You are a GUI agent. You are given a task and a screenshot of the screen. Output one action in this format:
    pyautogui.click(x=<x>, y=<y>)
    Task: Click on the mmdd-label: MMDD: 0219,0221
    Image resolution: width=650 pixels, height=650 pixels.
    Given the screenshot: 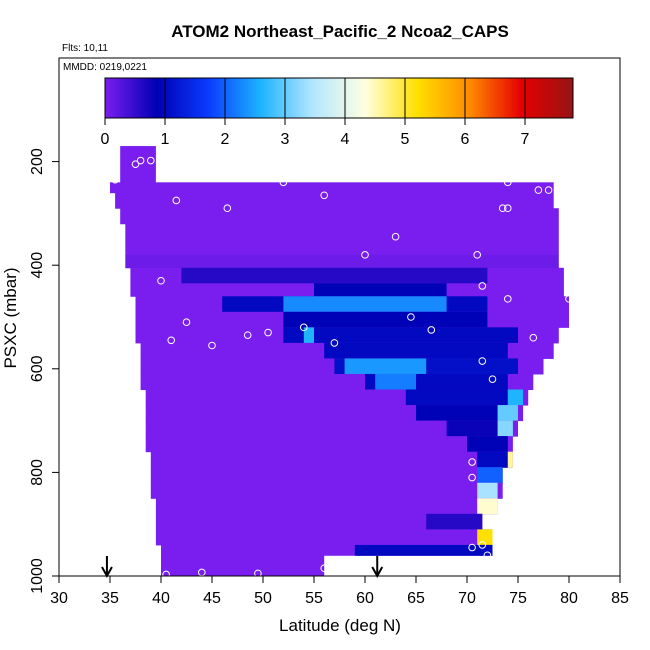 What is the action you would take?
    pyautogui.click(x=105, y=67)
    